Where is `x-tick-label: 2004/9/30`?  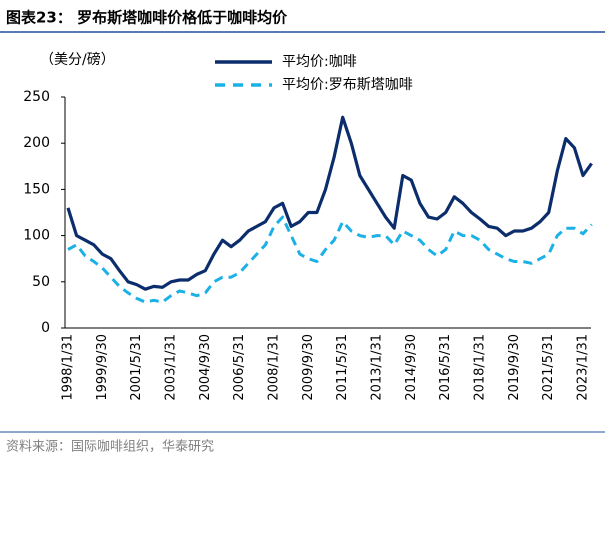 x-tick-label: 2004/9/30 is located at coordinates (205, 367).